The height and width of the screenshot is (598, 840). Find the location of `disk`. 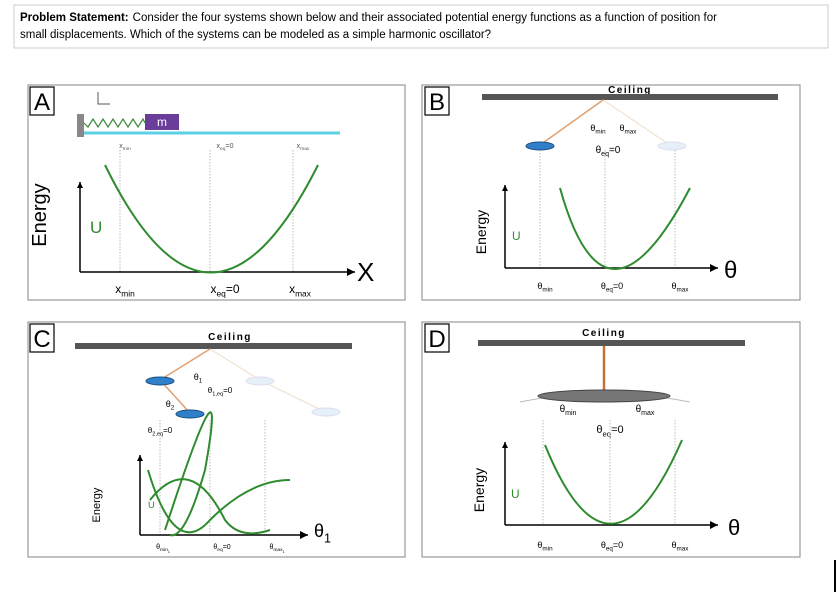

disk is located at coordinates (604, 396).